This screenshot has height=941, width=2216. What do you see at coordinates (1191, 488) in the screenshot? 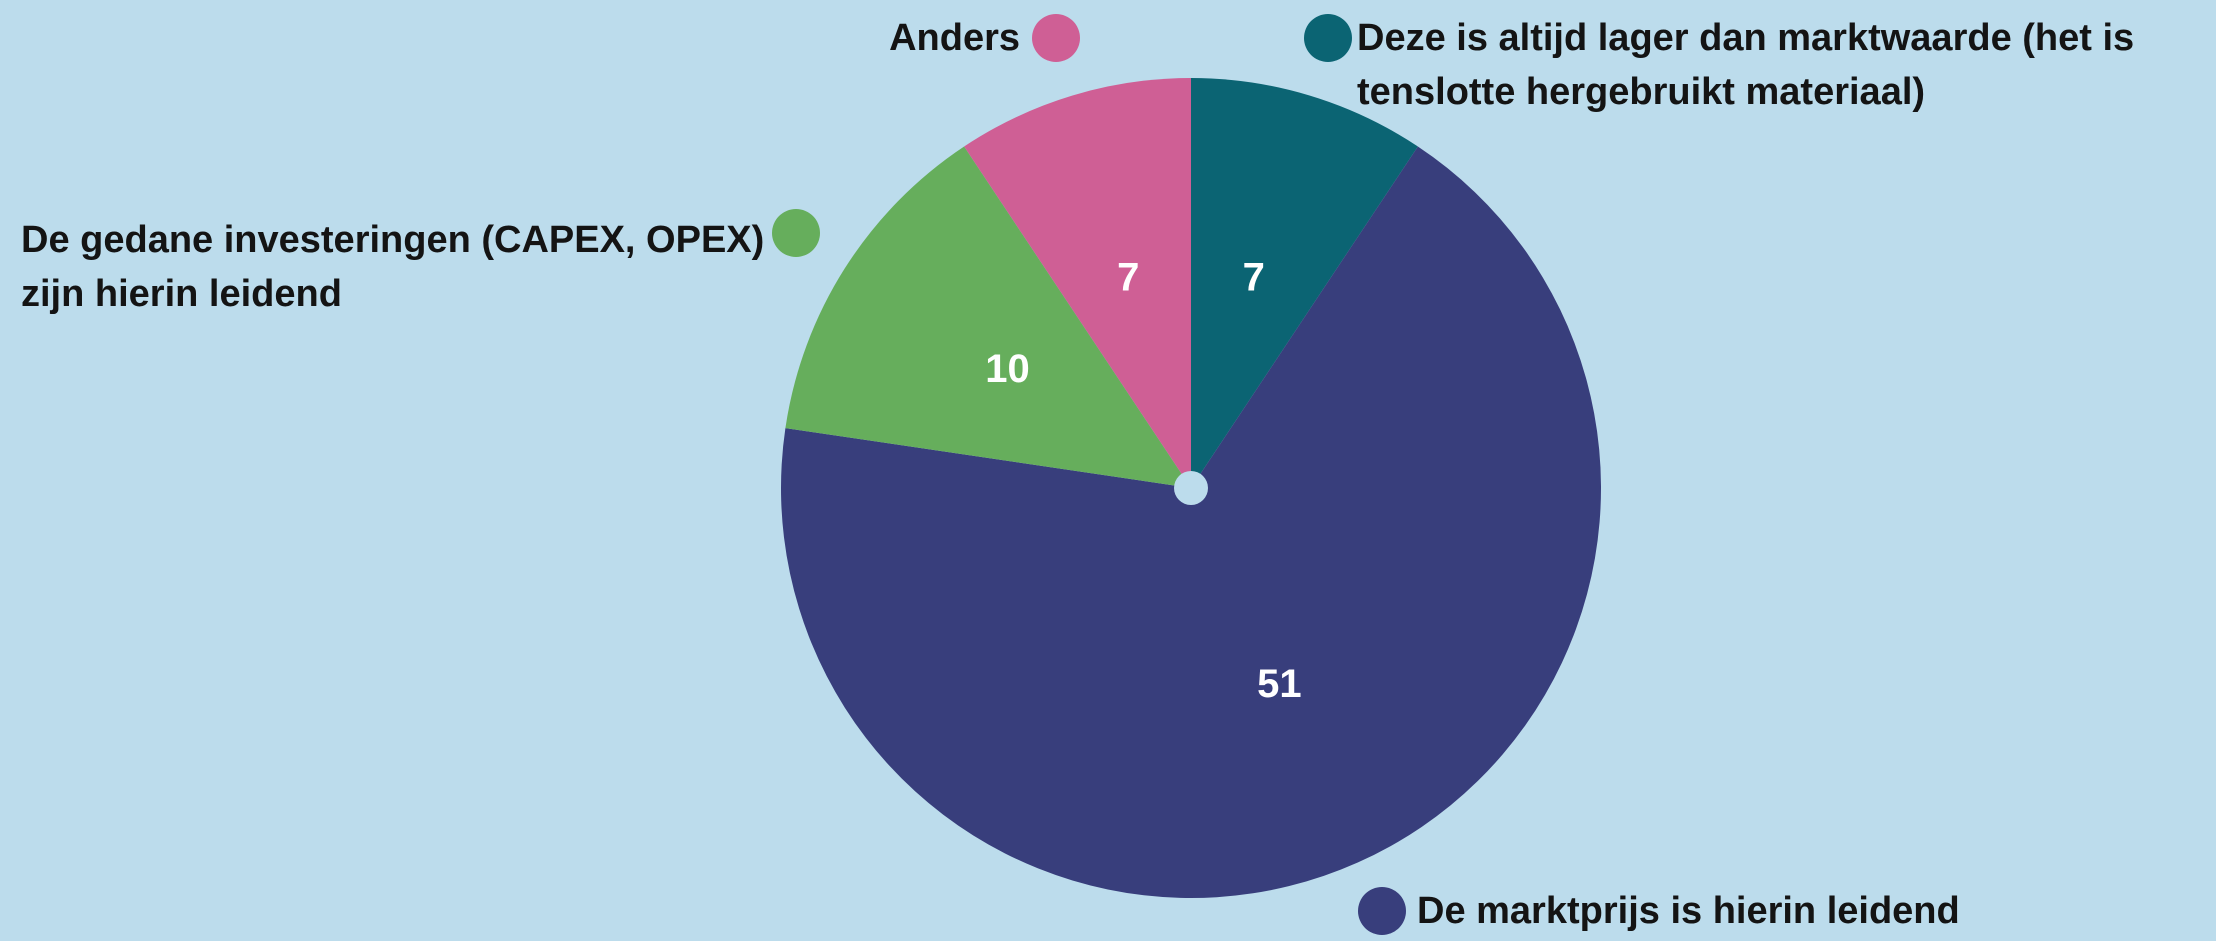
I see `center-dot` at bounding box center [1191, 488].